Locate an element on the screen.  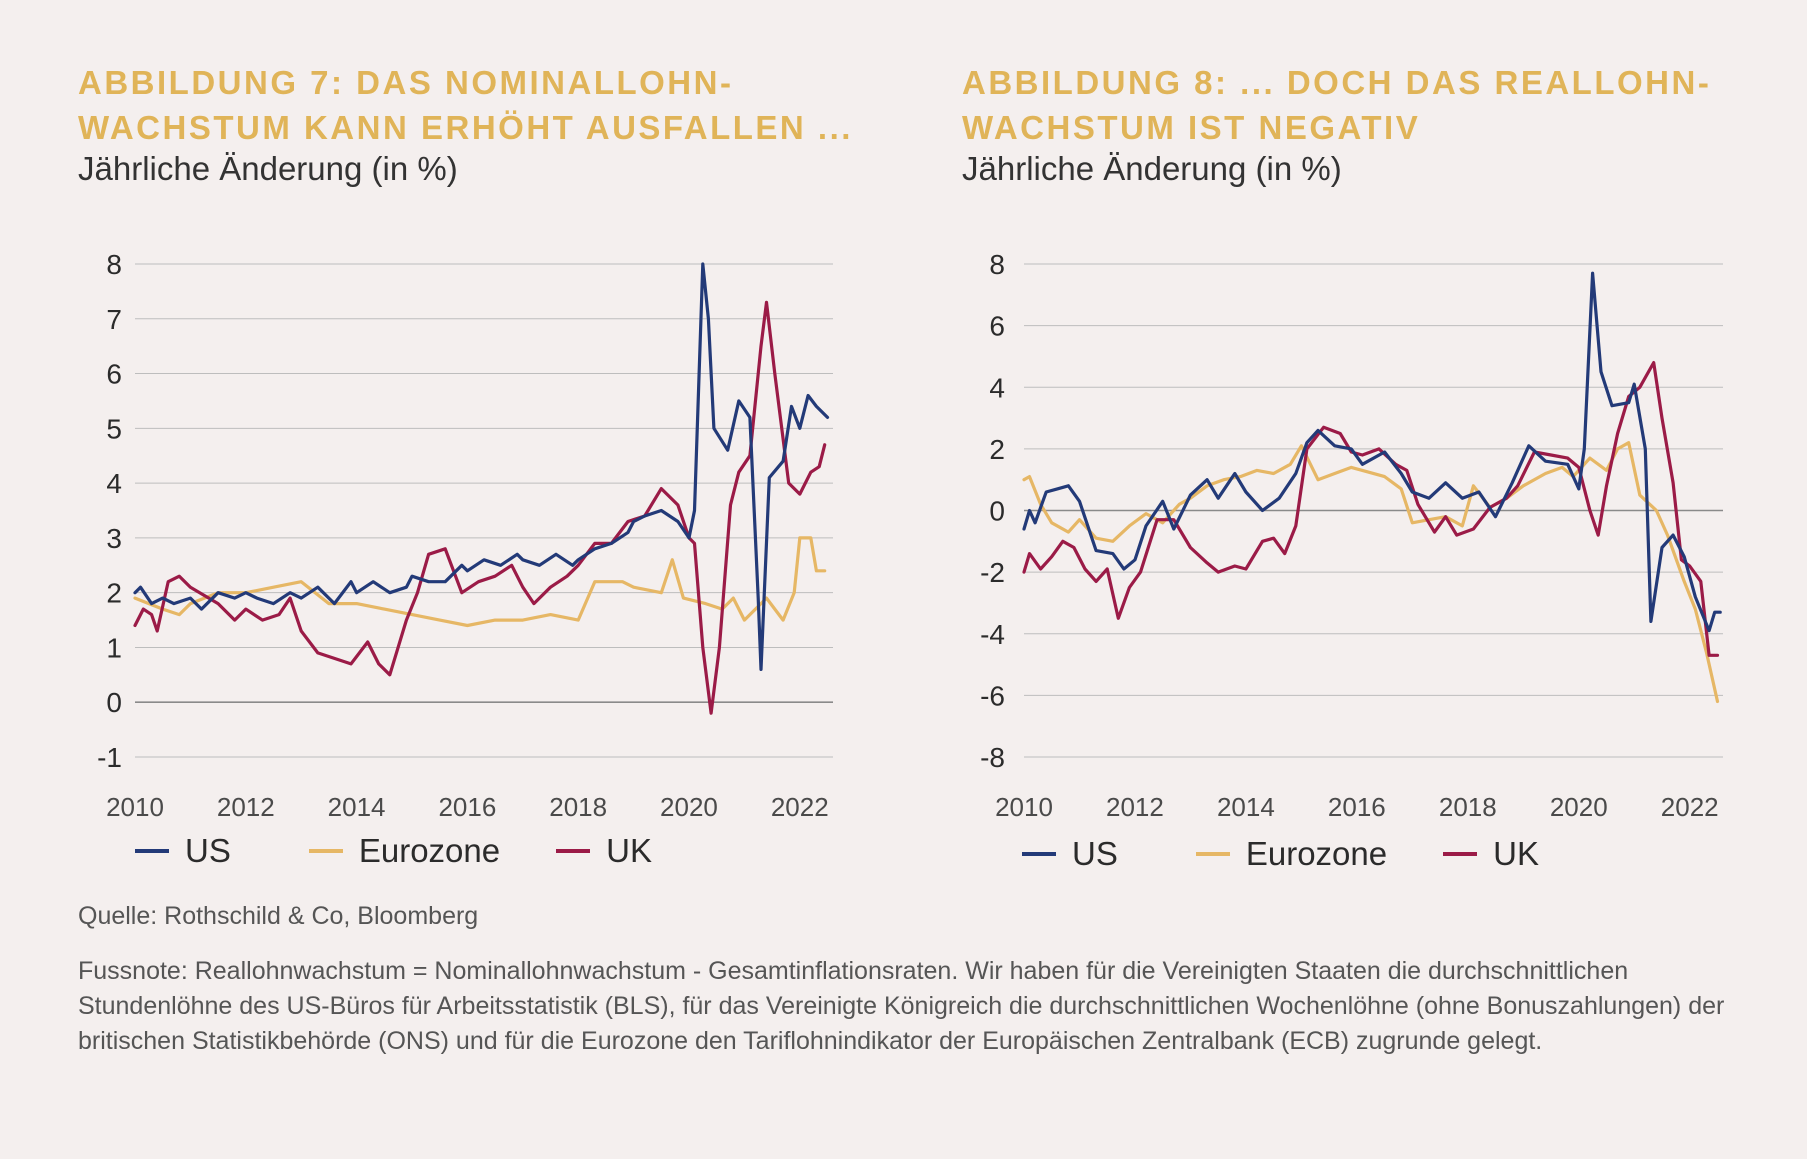
y-tick-label: -4 is located at coordinates (992, 634).